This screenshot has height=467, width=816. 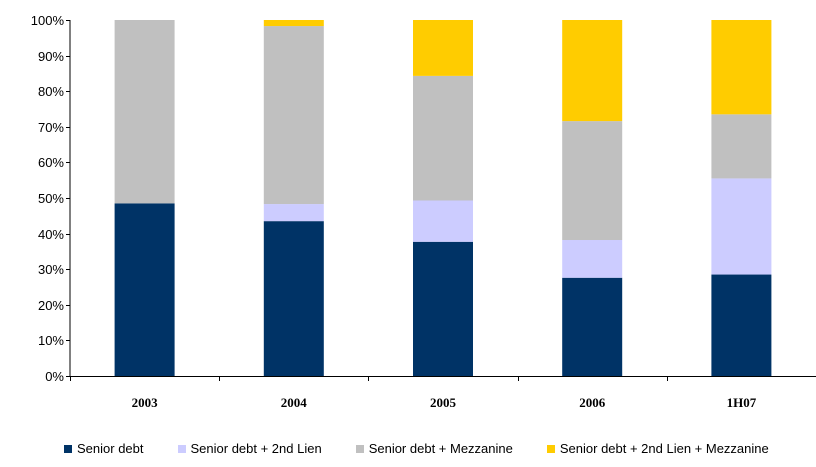 I want to click on y-tick-label: 80%, so click(x=51, y=91).